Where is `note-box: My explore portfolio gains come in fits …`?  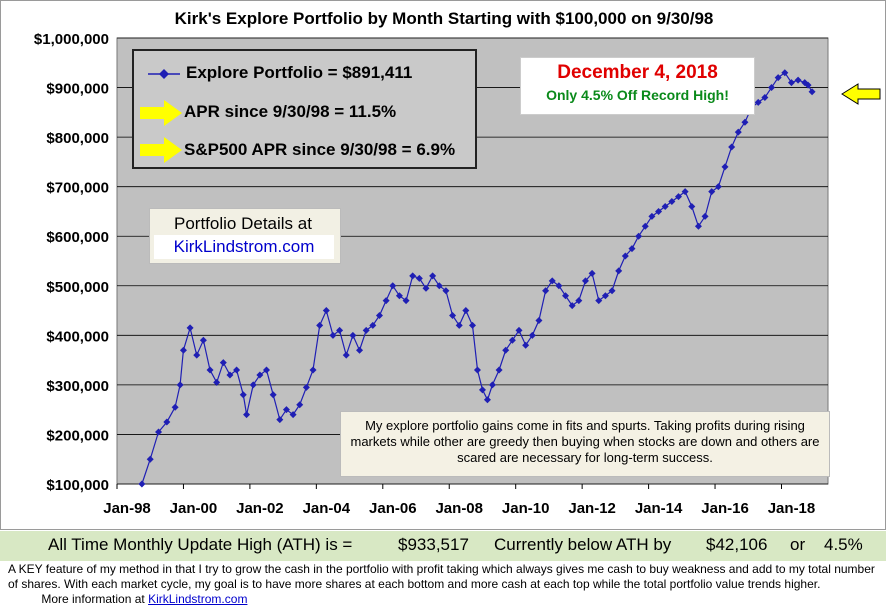
note-box: My explore portfolio gains come in fits … is located at coordinates (585, 444).